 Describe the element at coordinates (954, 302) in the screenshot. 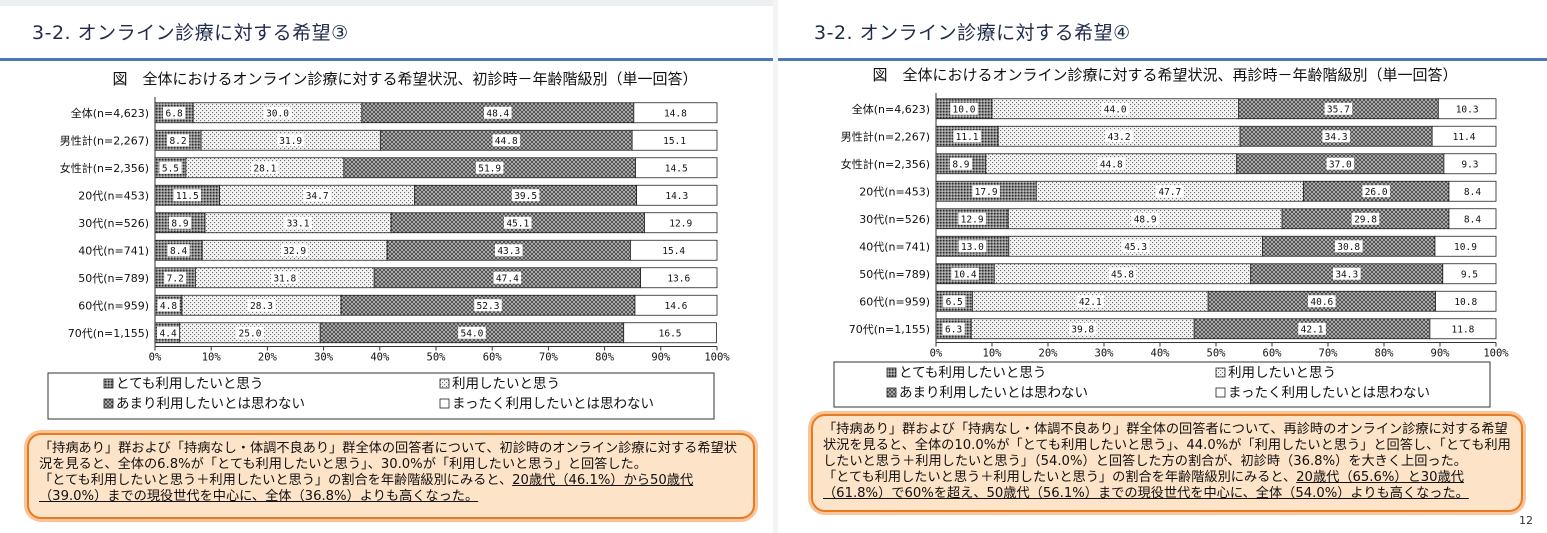

I see `value-label: 6.5` at that location.